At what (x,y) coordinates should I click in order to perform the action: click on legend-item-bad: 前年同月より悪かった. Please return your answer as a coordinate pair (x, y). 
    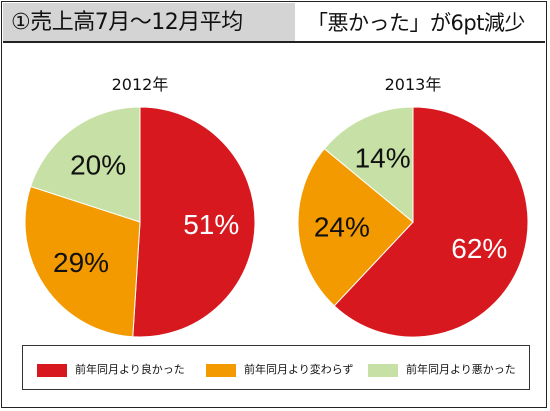
    Looking at the image, I should click on (442, 370).